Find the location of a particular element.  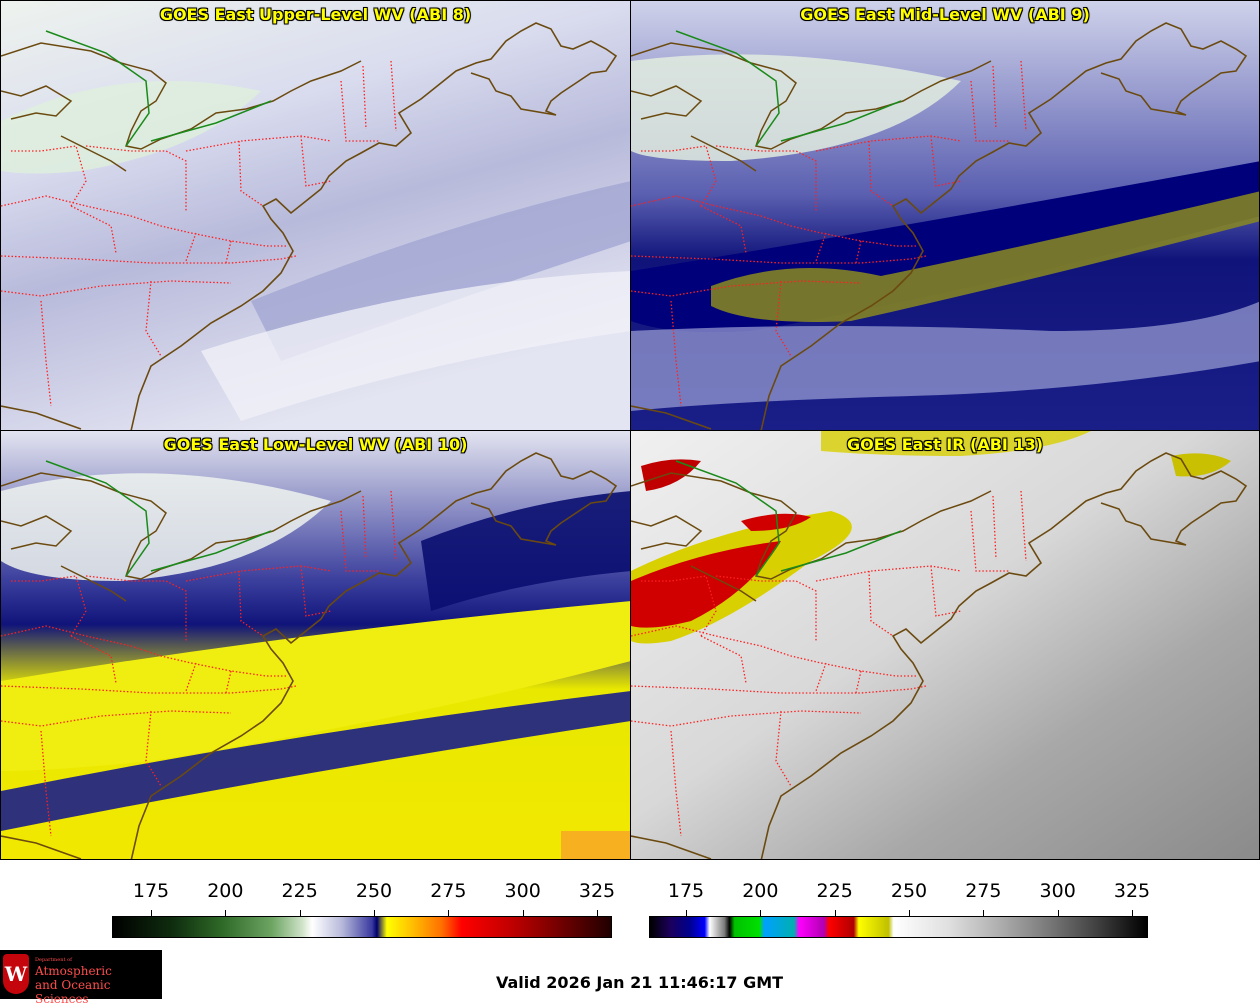

wv-colorbar-gradient is located at coordinates (362, 927).